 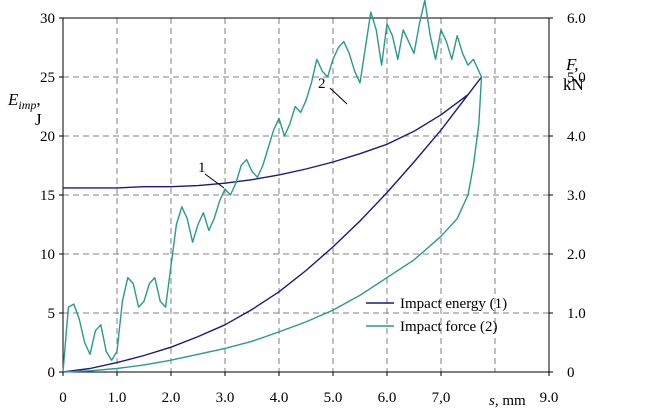 What do you see at coordinates (333, 398) in the screenshot?
I see `x-tick-label: 5.0` at bounding box center [333, 398].